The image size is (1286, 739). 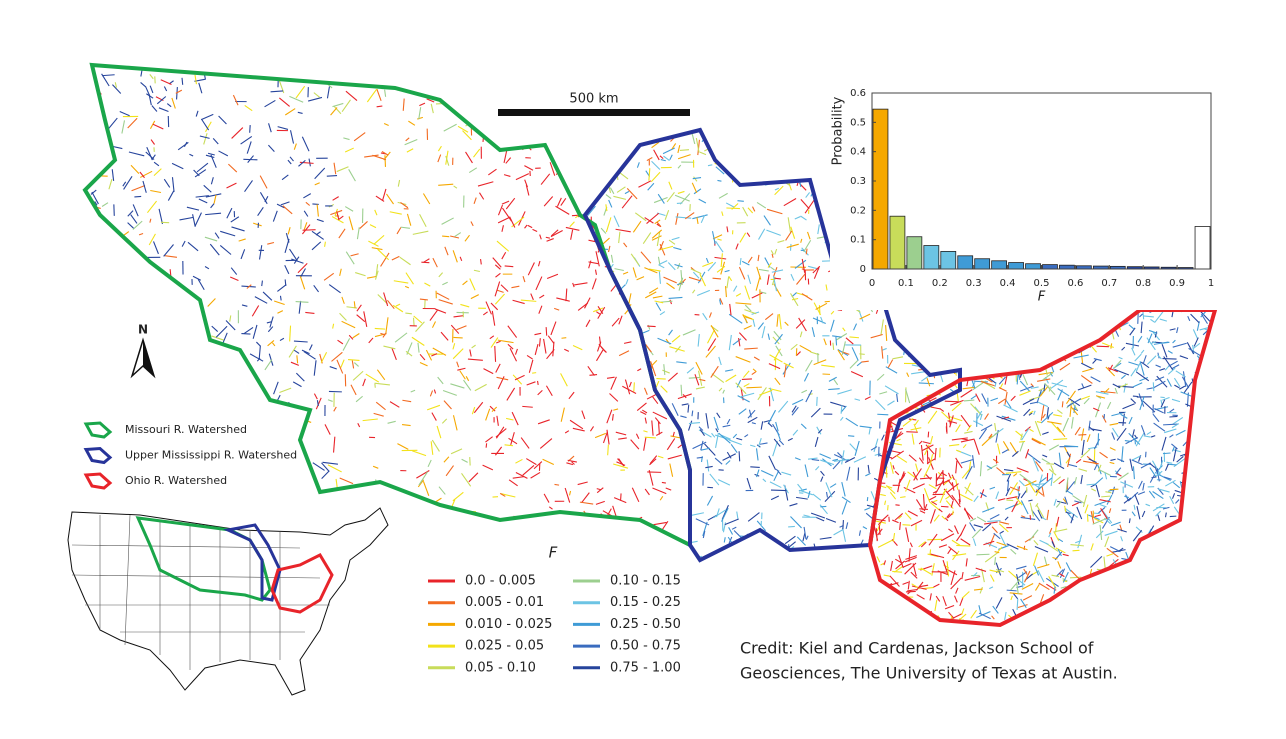 I want to click on x-tick-label: 0.2, so click(x=940, y=283).